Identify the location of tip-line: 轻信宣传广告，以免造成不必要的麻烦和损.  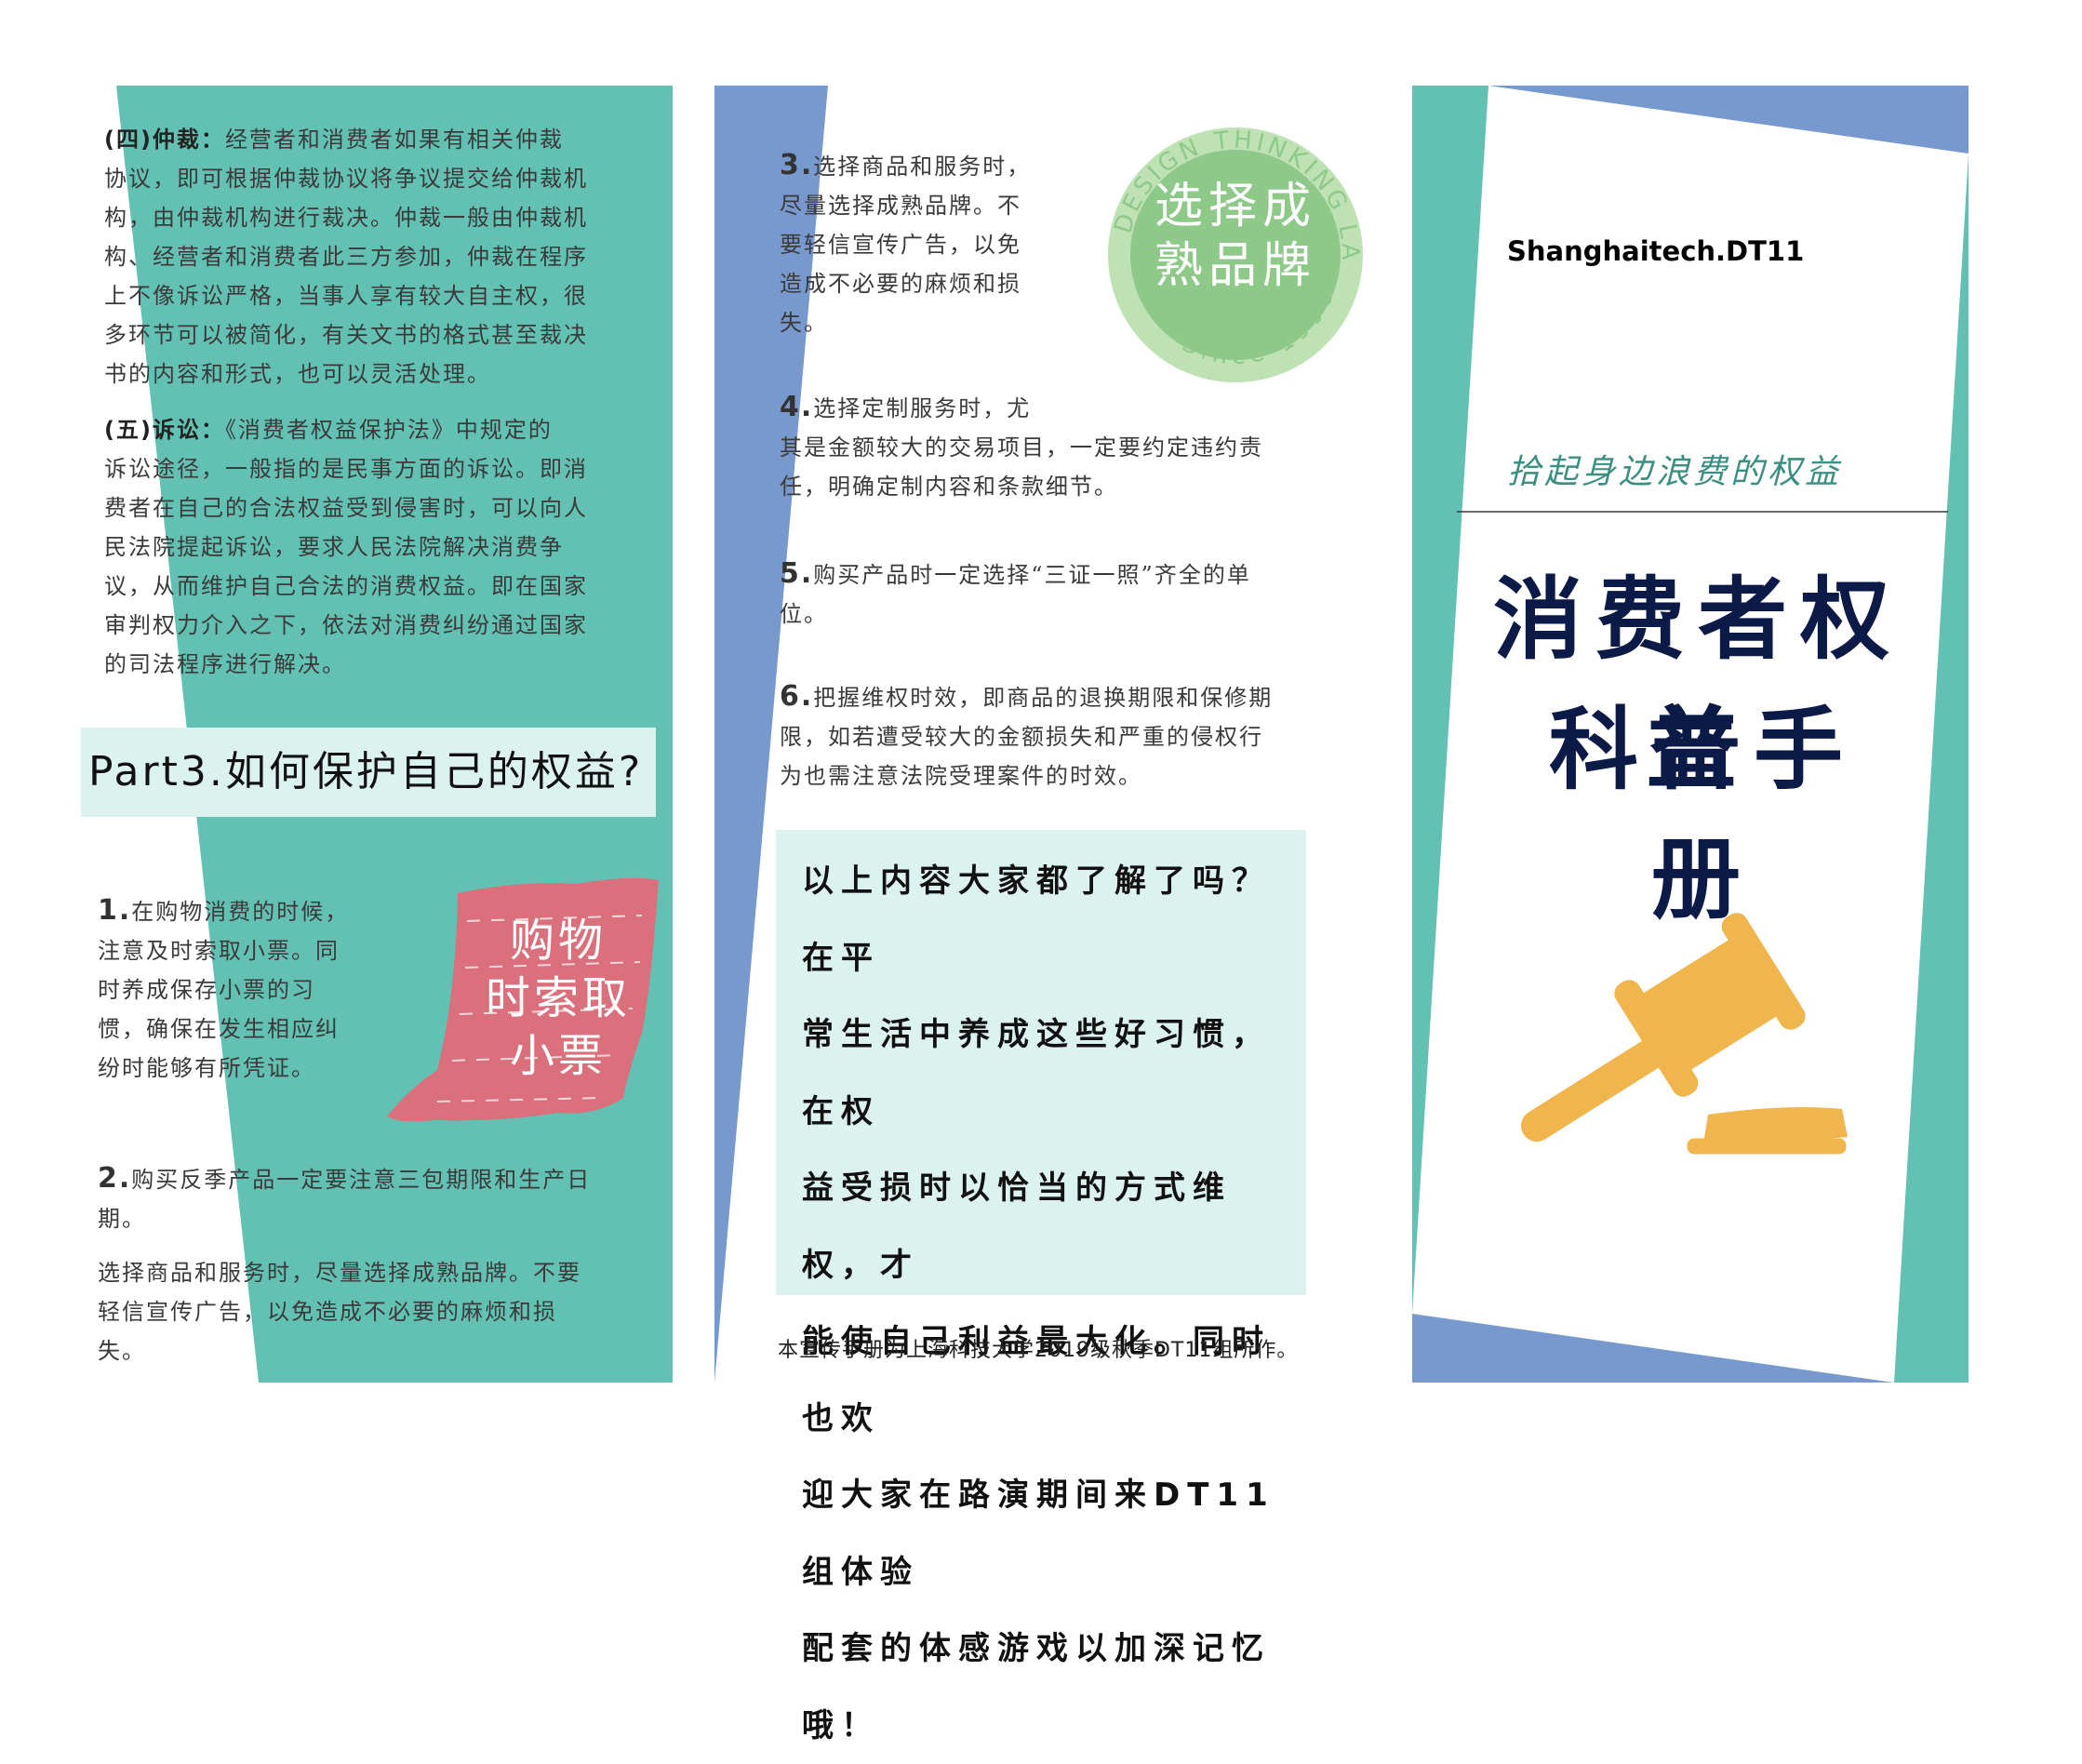
(327, 1312).